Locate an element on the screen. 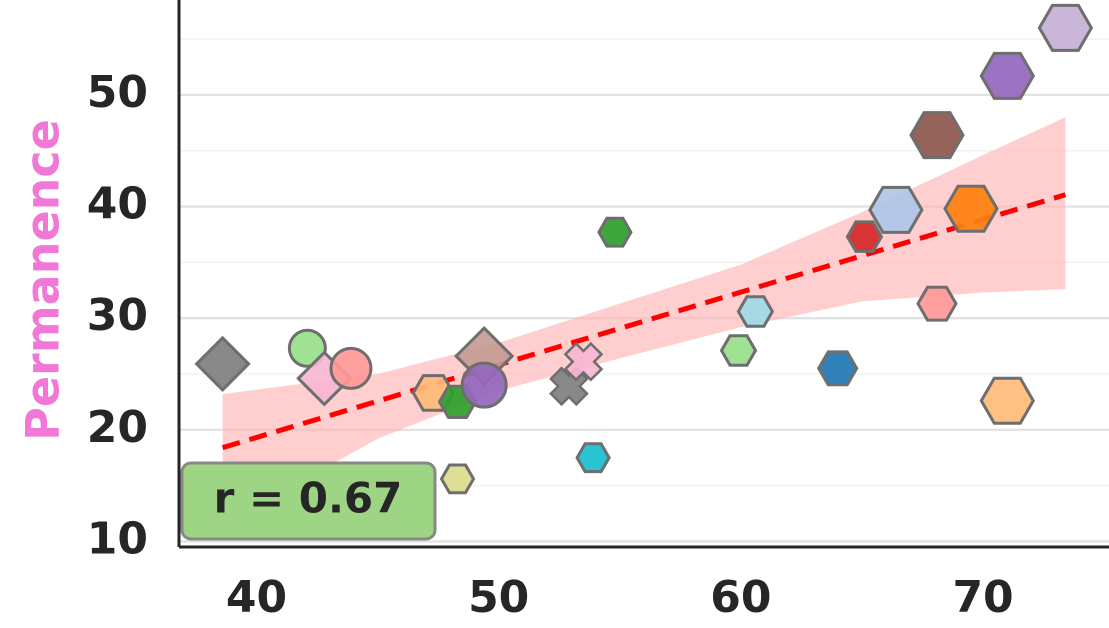  correlation-annotation: r = 0.67 is located at coordinates (308, 501).